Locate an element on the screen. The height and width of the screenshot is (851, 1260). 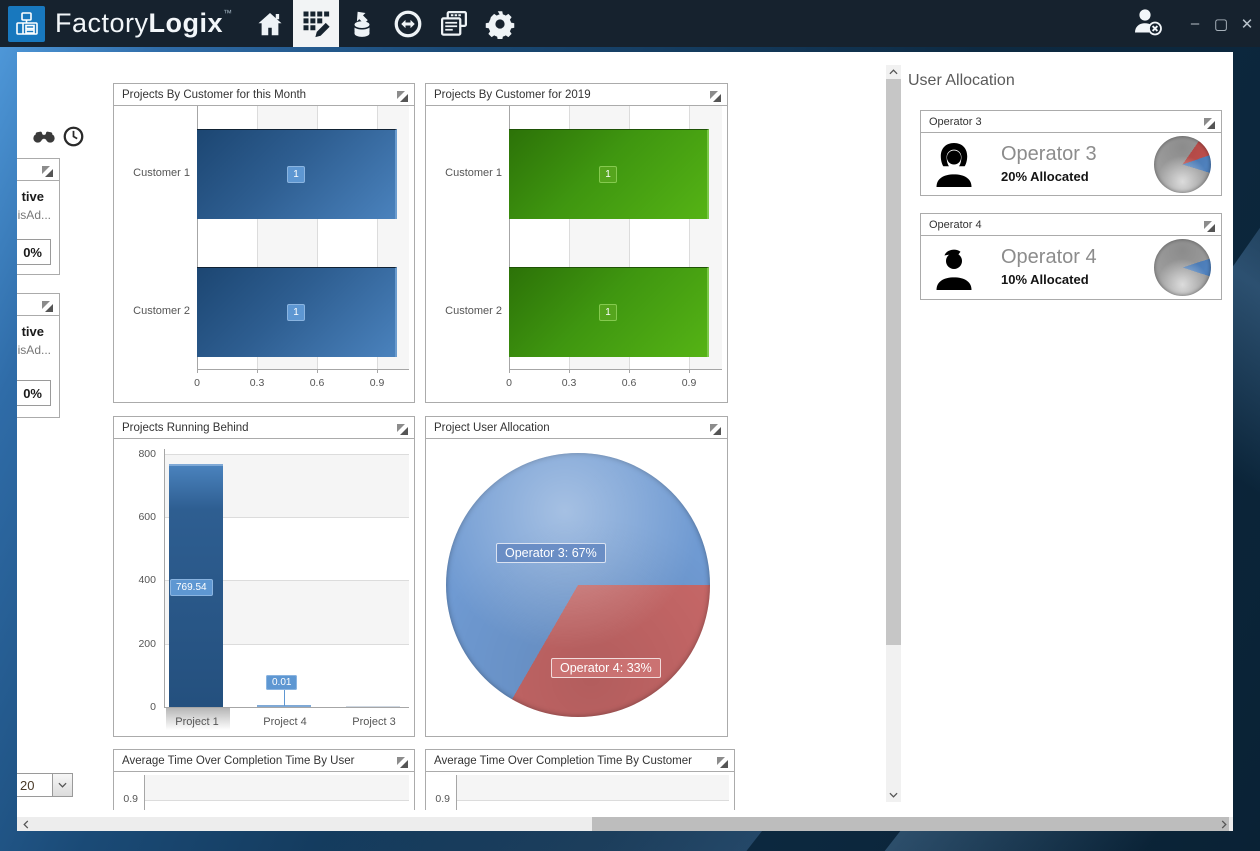
chart-area: 1 1 Customer 1 Customer 2 0 0.3 0.6 0.9 is located at coordinates (576, 254).